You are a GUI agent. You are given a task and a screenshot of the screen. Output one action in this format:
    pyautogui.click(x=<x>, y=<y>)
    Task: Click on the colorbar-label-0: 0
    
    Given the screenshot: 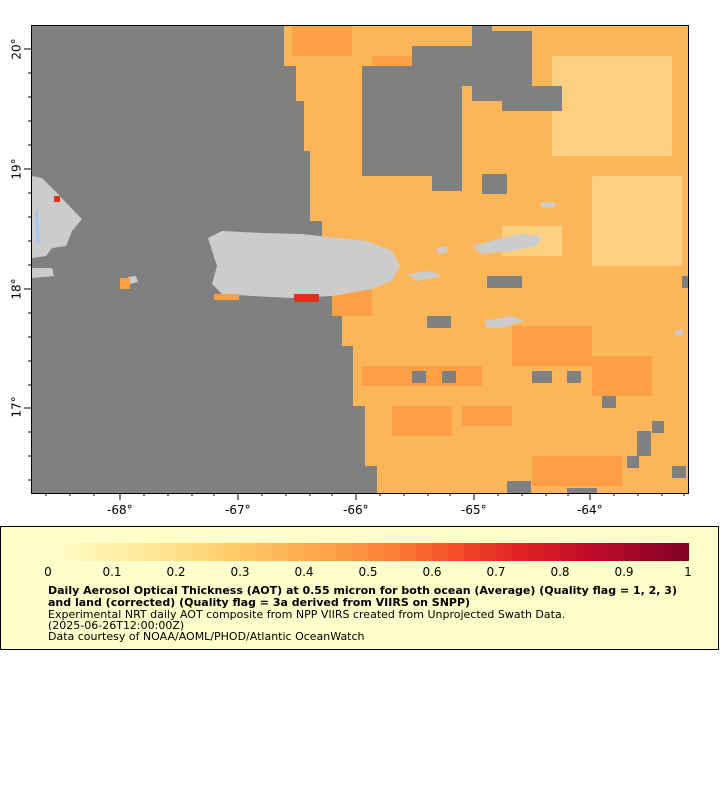 What is the action you would take?
    pyautogui.click(x=48, y=572)
    